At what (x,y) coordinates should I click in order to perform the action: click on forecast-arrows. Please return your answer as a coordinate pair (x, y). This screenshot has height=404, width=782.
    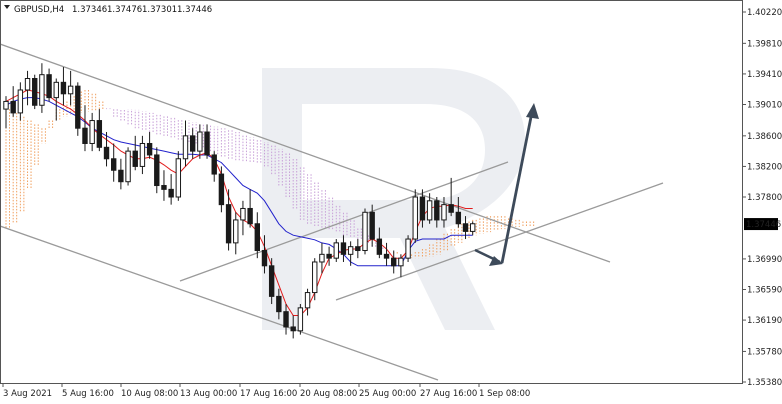
    Looking at the image, I should click on (506, 184).